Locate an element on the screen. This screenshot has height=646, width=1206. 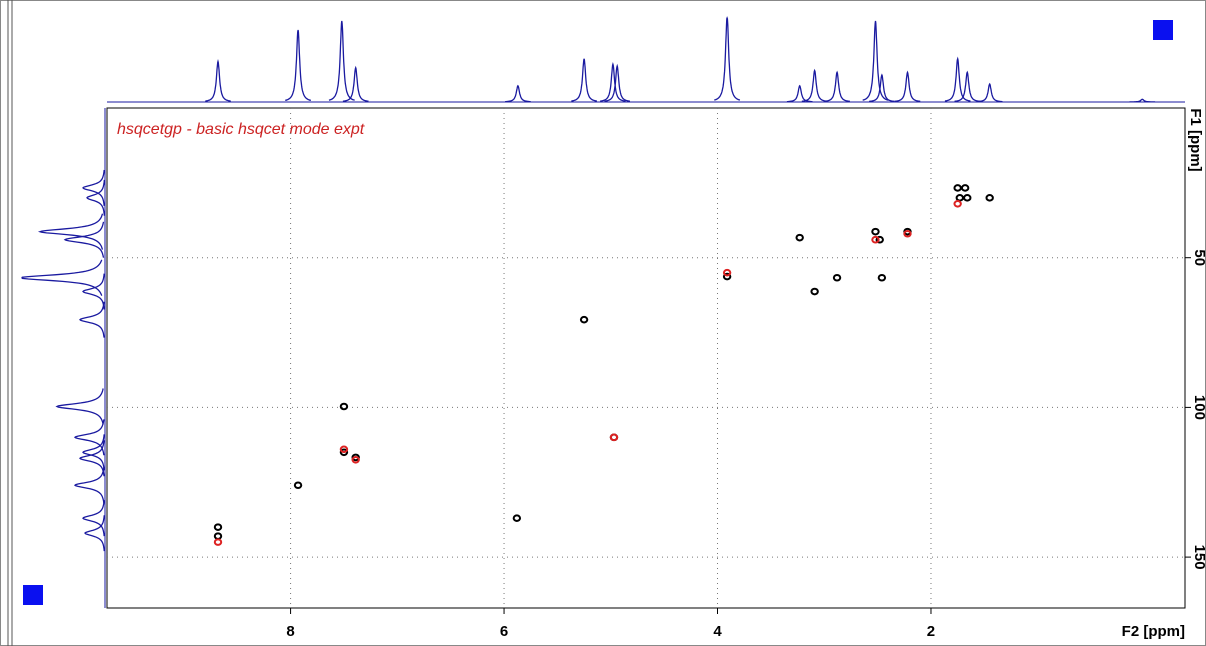
x-tick-label: 2 is located at coordinates (931, 631).